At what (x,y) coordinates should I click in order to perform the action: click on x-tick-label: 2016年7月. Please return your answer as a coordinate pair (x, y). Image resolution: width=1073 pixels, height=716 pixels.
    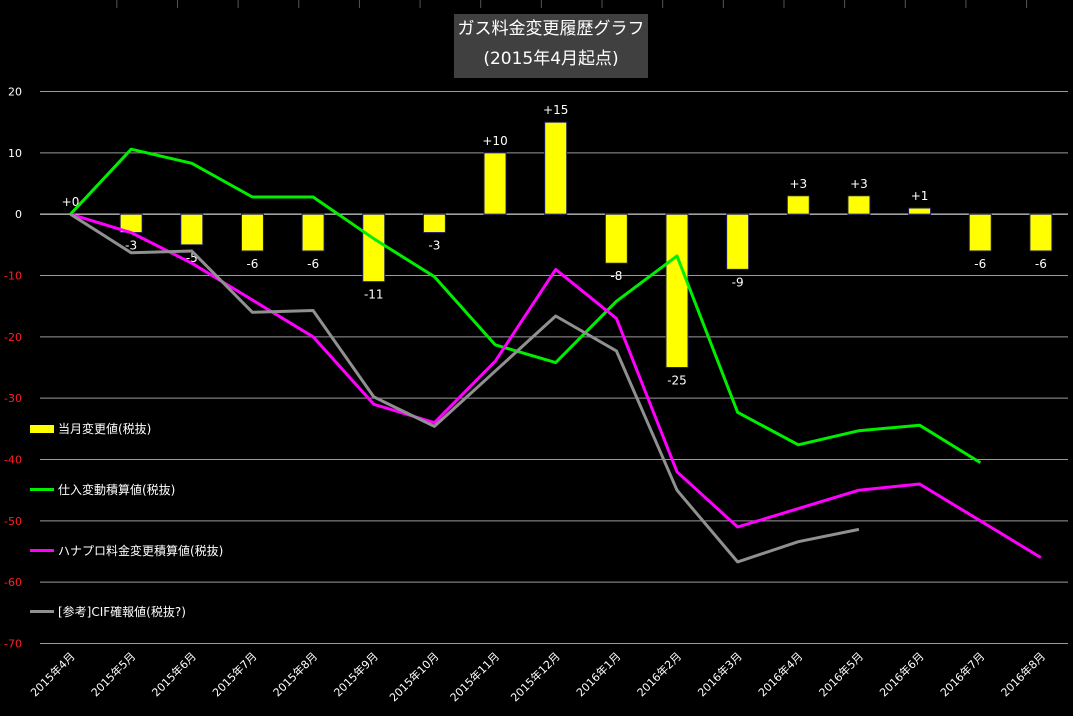
    Looking at the image, I should click on (962, 674).